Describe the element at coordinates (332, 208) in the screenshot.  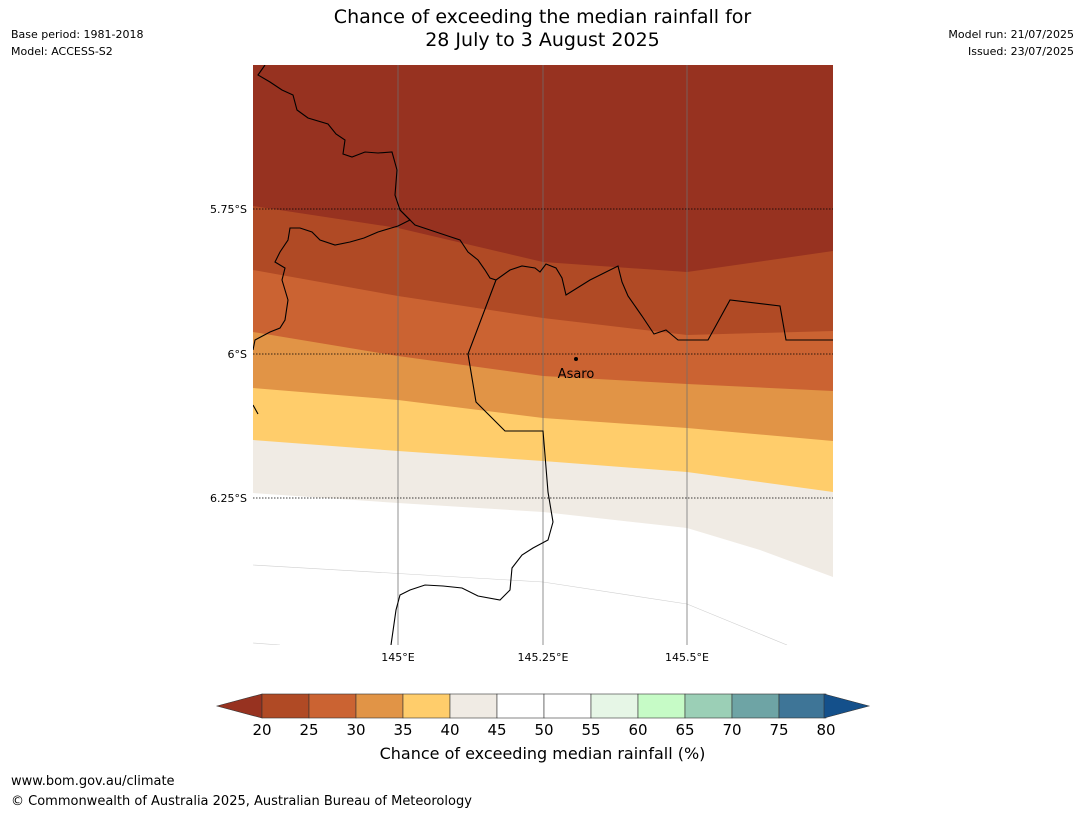
I see `province-boundary-west` at that location.